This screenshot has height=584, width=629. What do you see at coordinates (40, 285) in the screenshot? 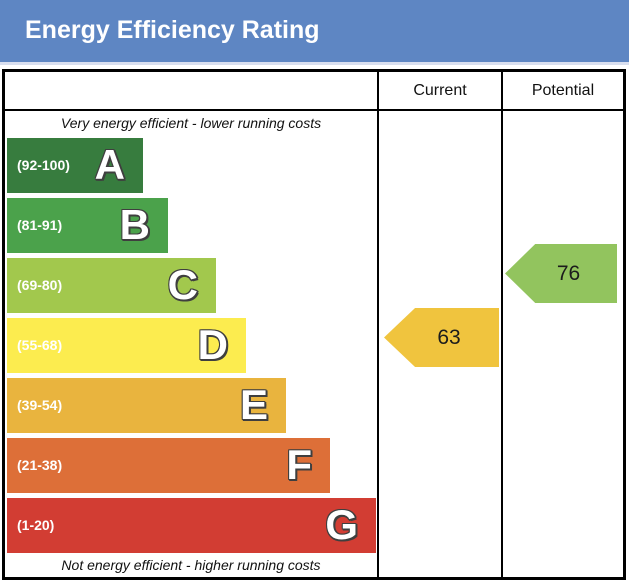
I see `band-range-label: (69-80)` at bounding box center [40, 285].